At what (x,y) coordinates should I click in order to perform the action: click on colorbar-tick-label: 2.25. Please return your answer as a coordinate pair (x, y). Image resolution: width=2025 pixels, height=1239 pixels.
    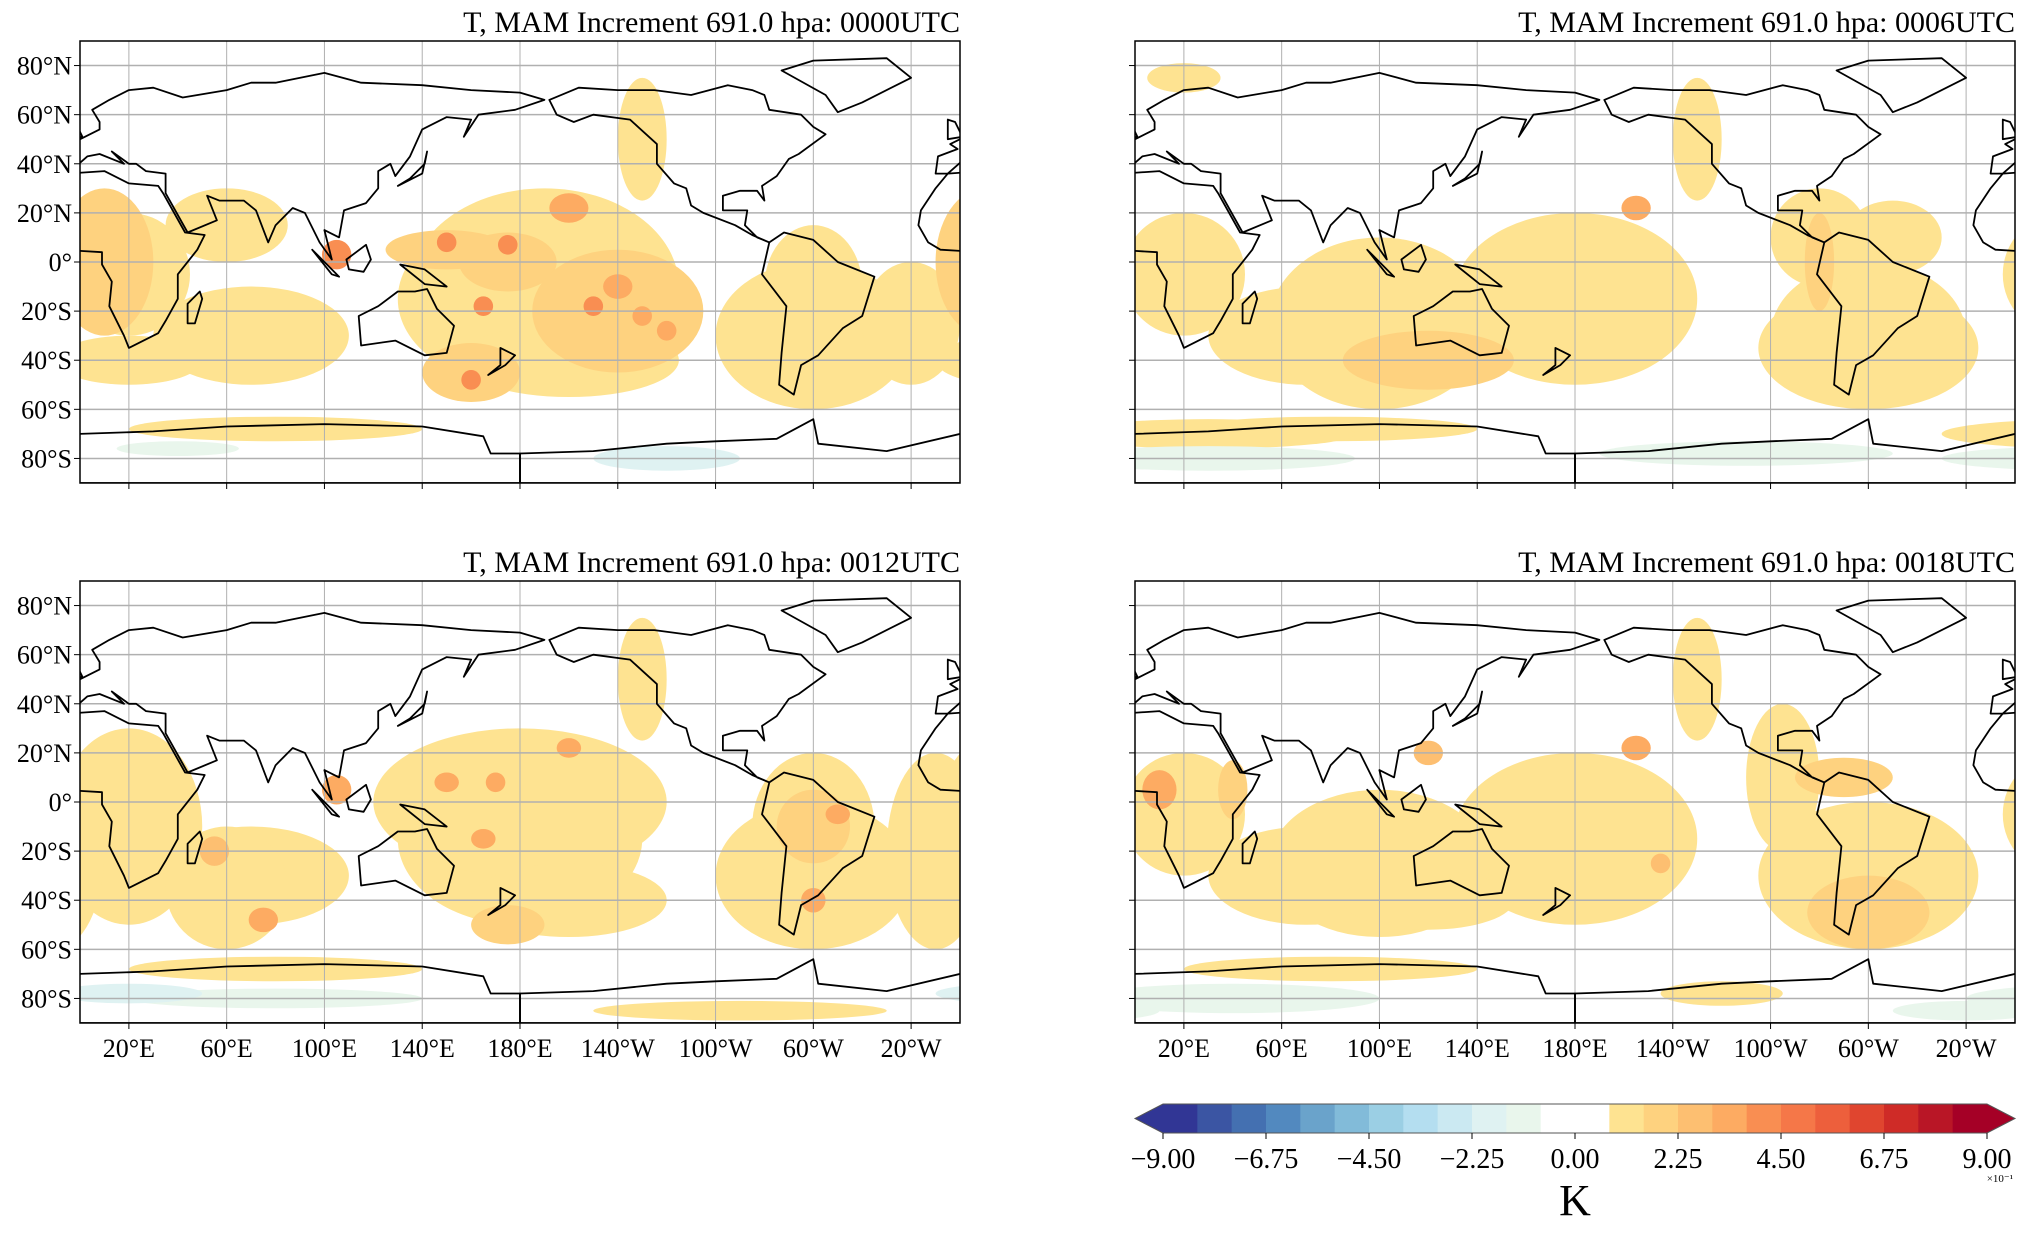
    Looking at the image, I should click on (1678, 1159).